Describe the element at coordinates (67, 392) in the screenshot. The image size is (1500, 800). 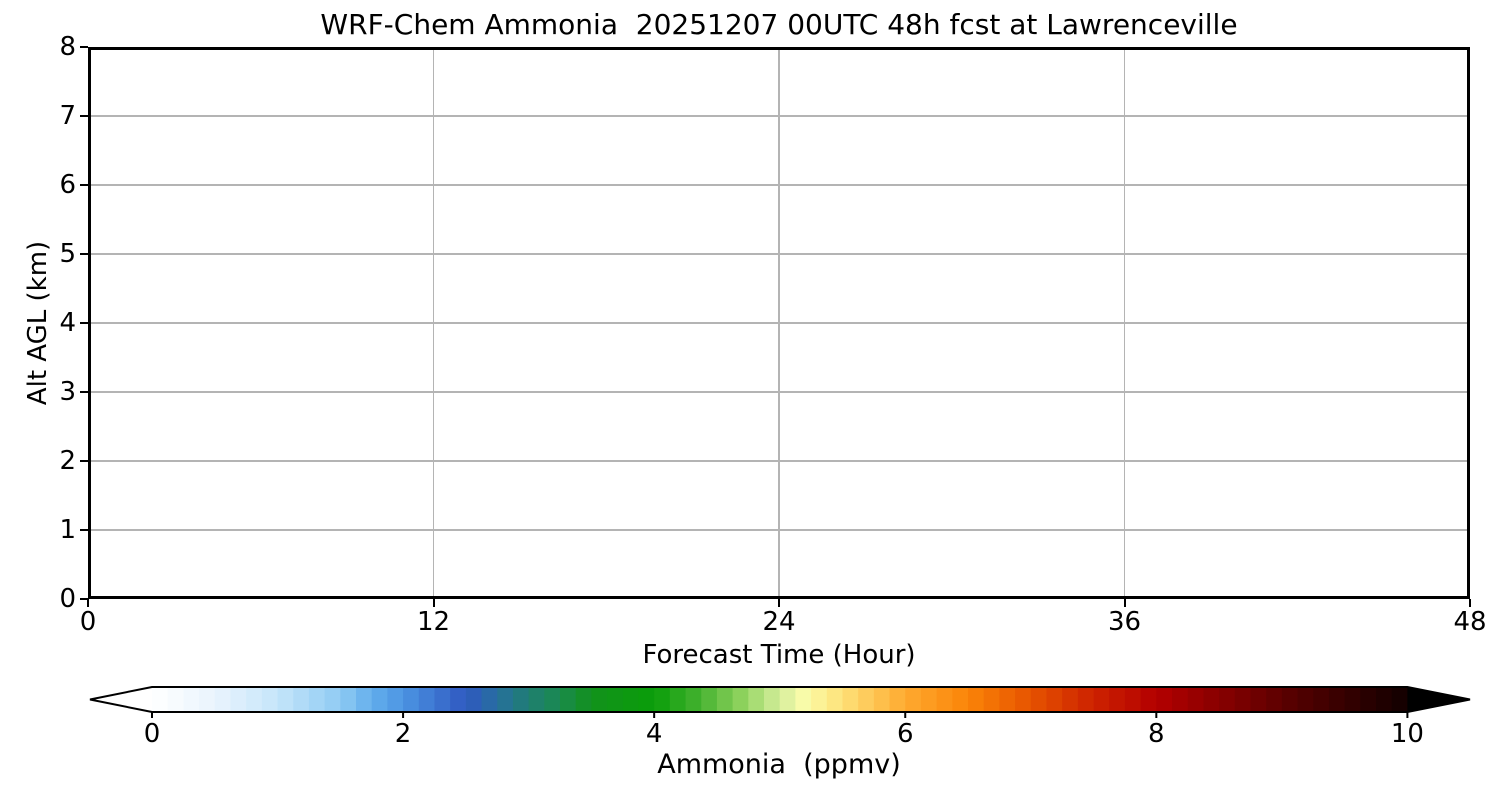
I see `y-tick-label: 3` at that location.